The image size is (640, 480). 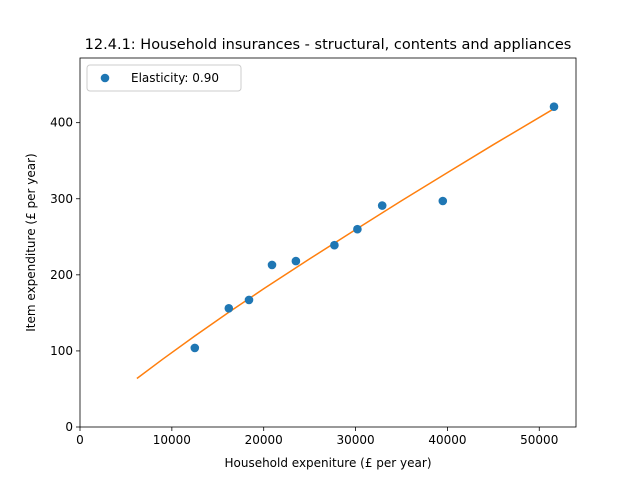 What do you see at coordinates (327, 463) in the screenshot?
I see `x-axis-label: Household expeniture (£ per year)` at bounding box center [327, 463].